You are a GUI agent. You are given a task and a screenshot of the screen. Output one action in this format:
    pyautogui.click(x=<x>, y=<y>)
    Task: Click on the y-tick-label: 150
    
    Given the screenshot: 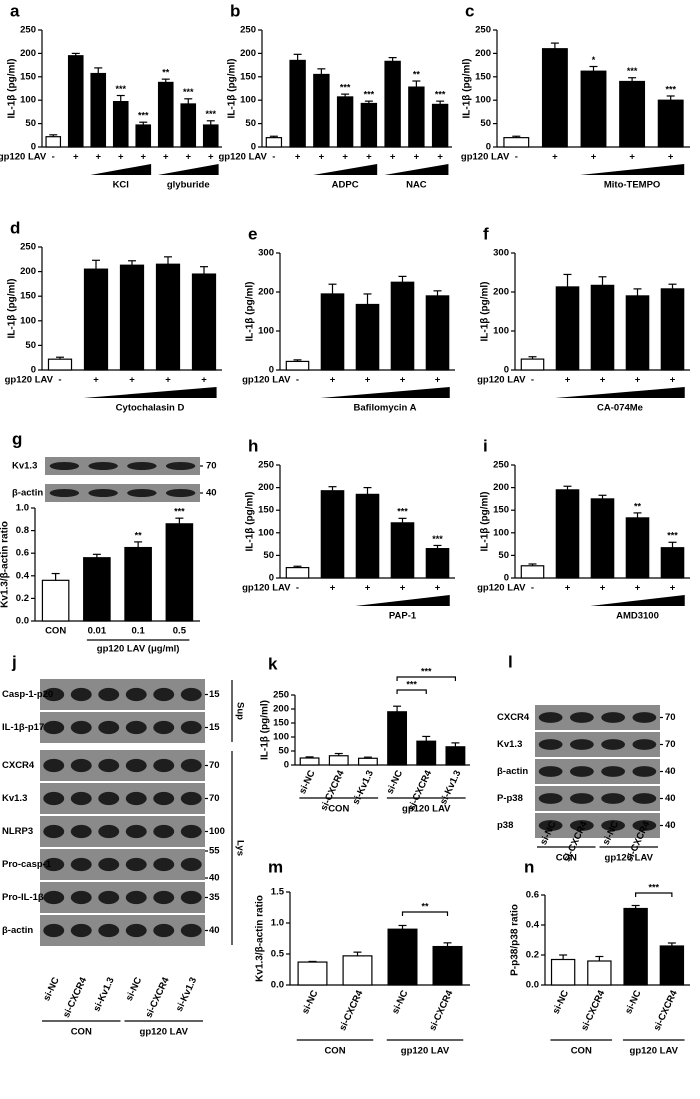 What is the action you would take?
    pyautogui.click(x=281, y=723)
    